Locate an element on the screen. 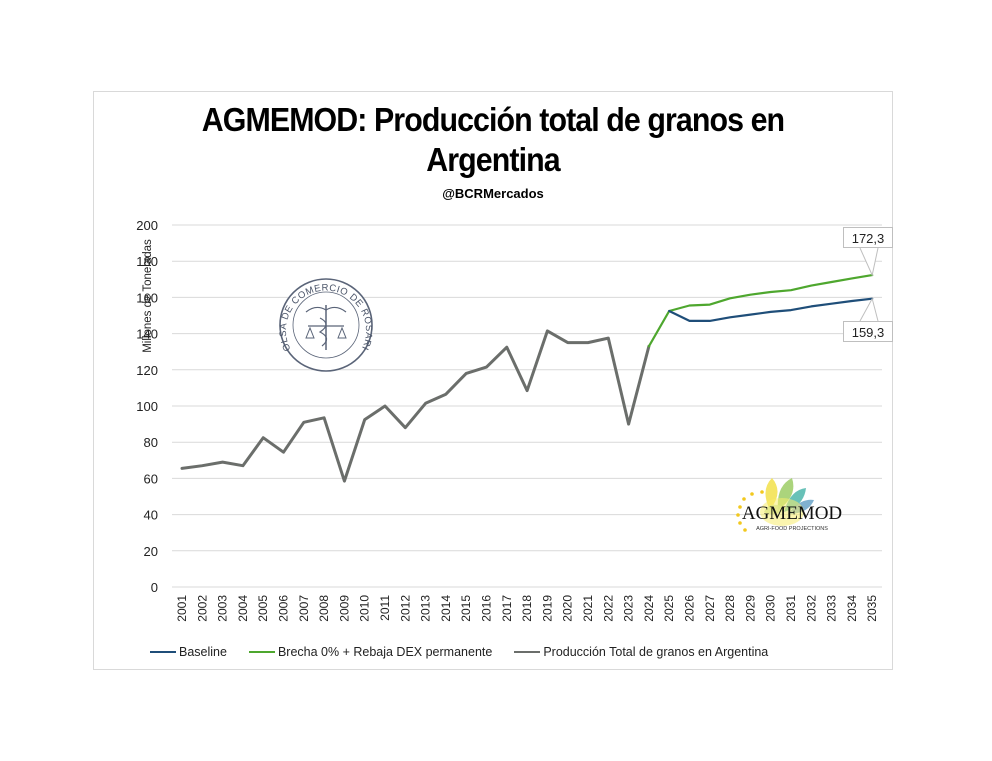 The width and height of the screenshot is (992, 761). x-tick-label: 2035 is located at coordinates (872, 608).